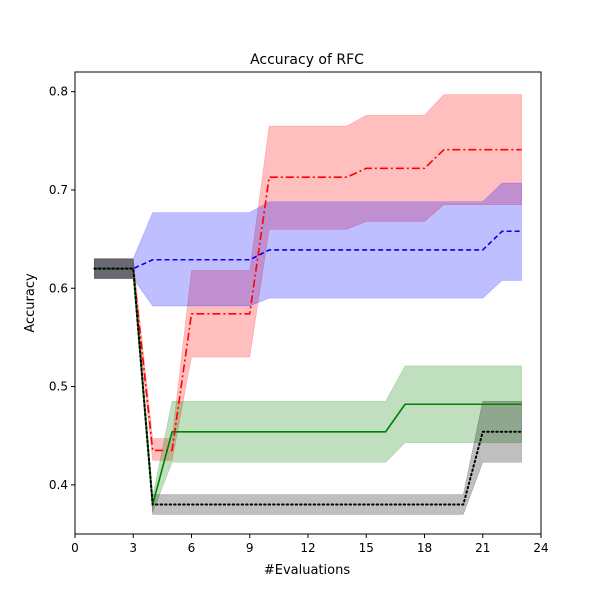 This screenshot has height=600, width=600. Describe the element at coordinates (540, 548) in the screenshot. I see `x-tick-label: 24` at that location.